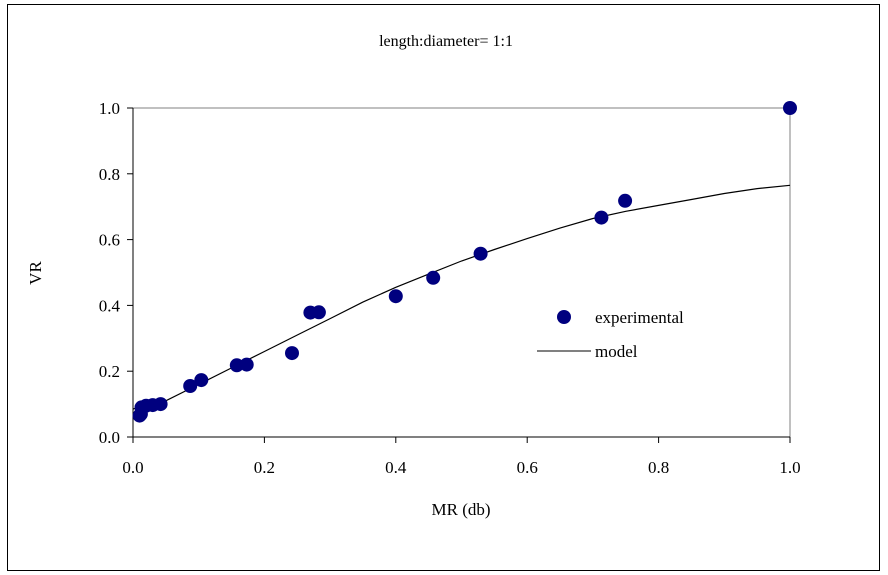 The image size is (888, 575). What do you see at coordinates (396, 467) in the screenshot?
I see `x-tick-label: 0.4` at bounding box center [396, 467].